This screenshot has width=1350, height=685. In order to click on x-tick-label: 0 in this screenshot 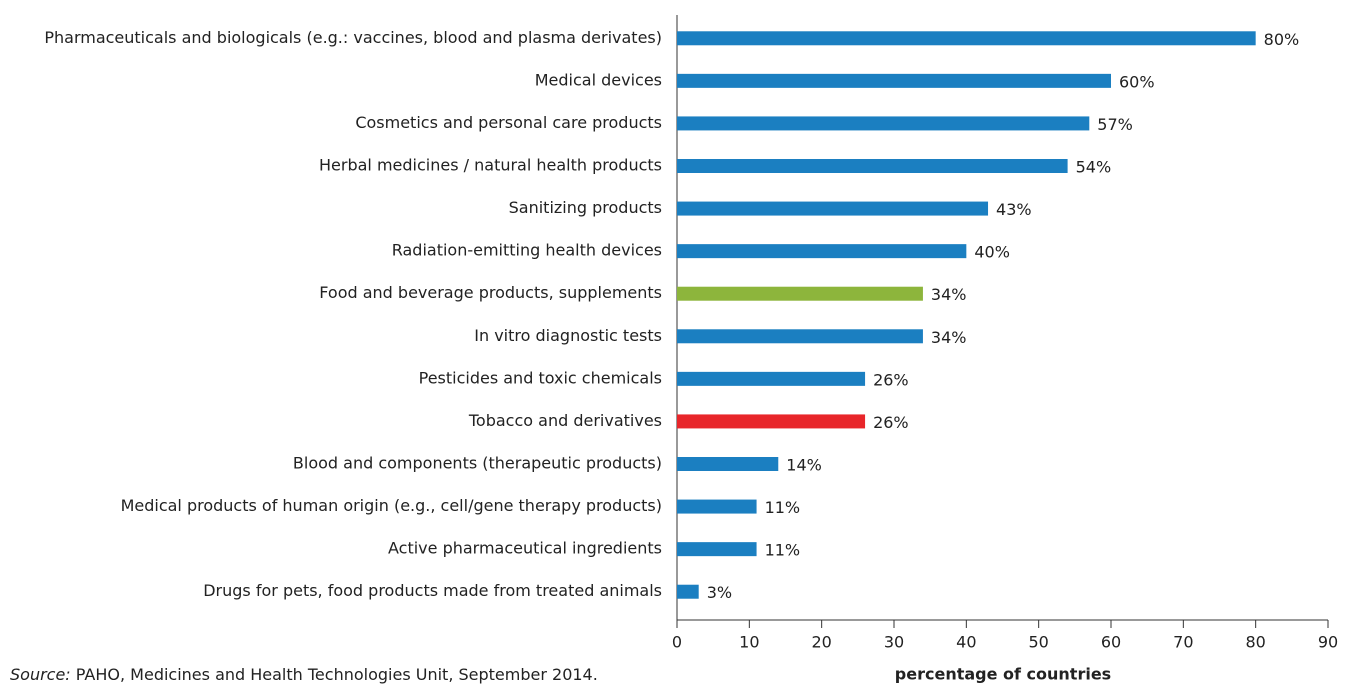, I will do `click(677, 642)`.